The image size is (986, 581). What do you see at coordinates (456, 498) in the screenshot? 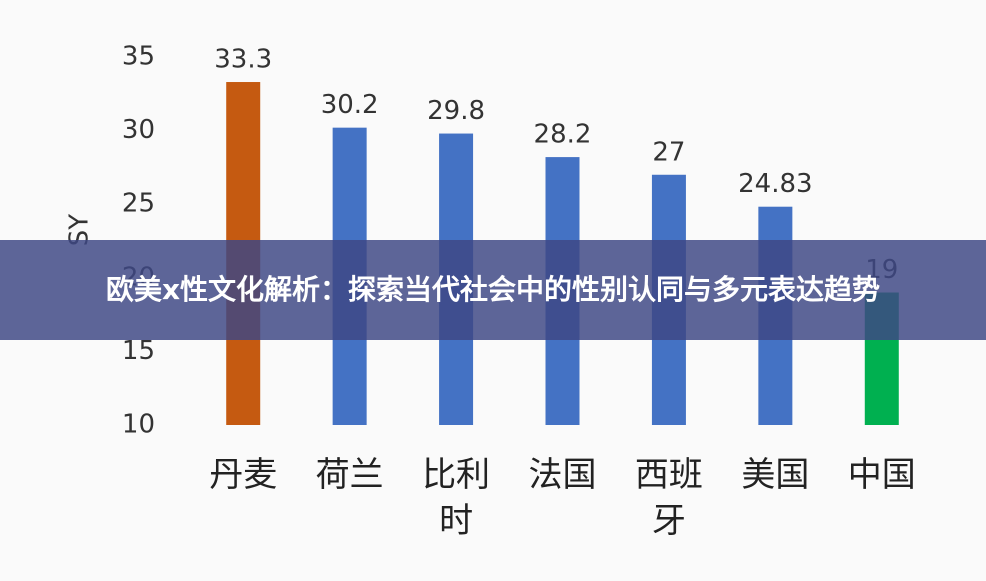
I see `x-tick-label: 比利时` at bounding box center [456, 498].